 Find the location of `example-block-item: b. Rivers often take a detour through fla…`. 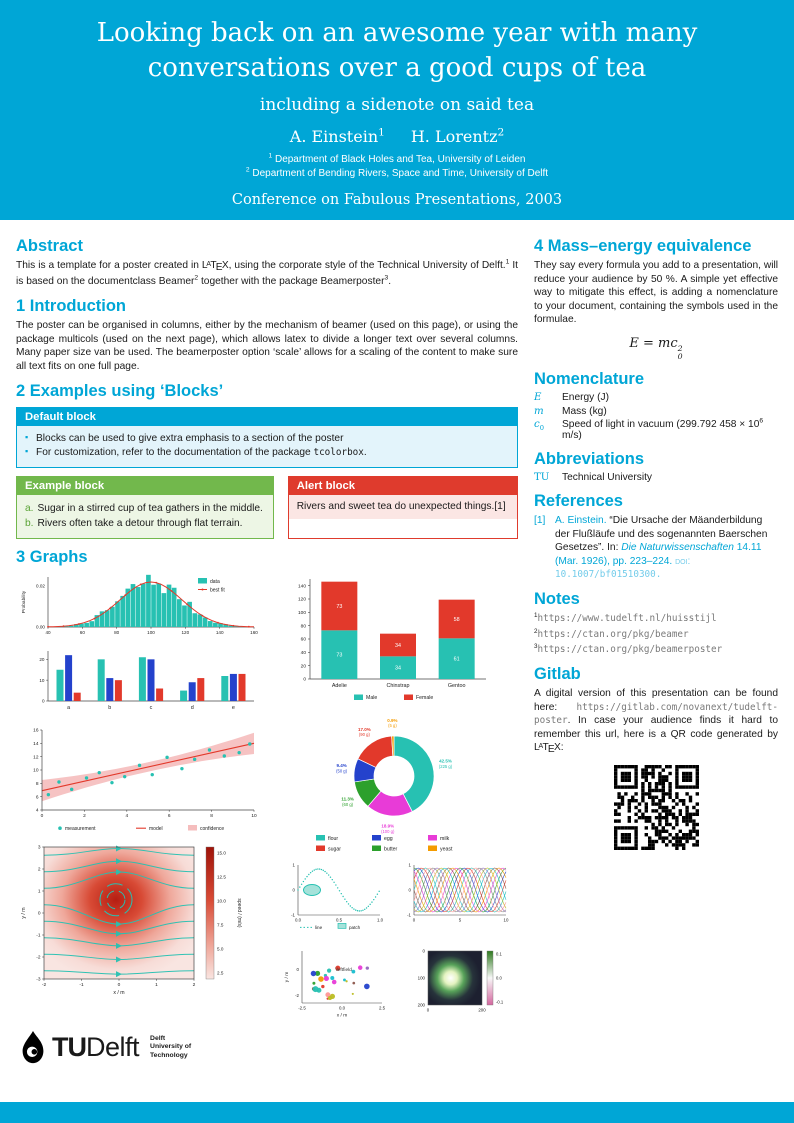

example-block-item: b. Rivers often take a detour through fla… is located at coordinates (145, 523).